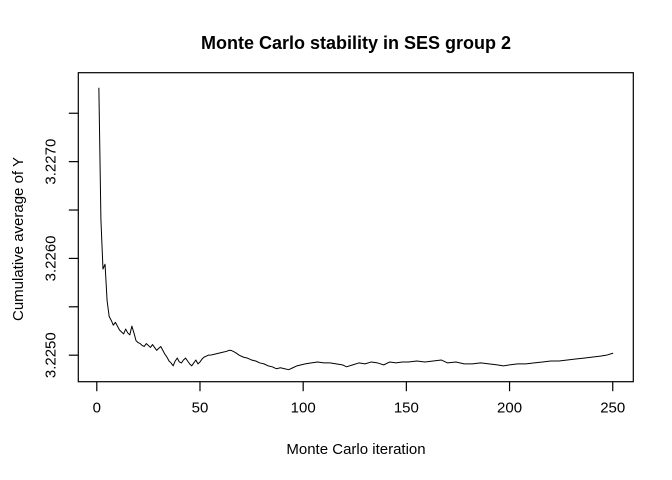 Image resolution: width=672 pixels, height=480 pixels. I want to click on y-tick-label: 3.2270, so click(51, 162).